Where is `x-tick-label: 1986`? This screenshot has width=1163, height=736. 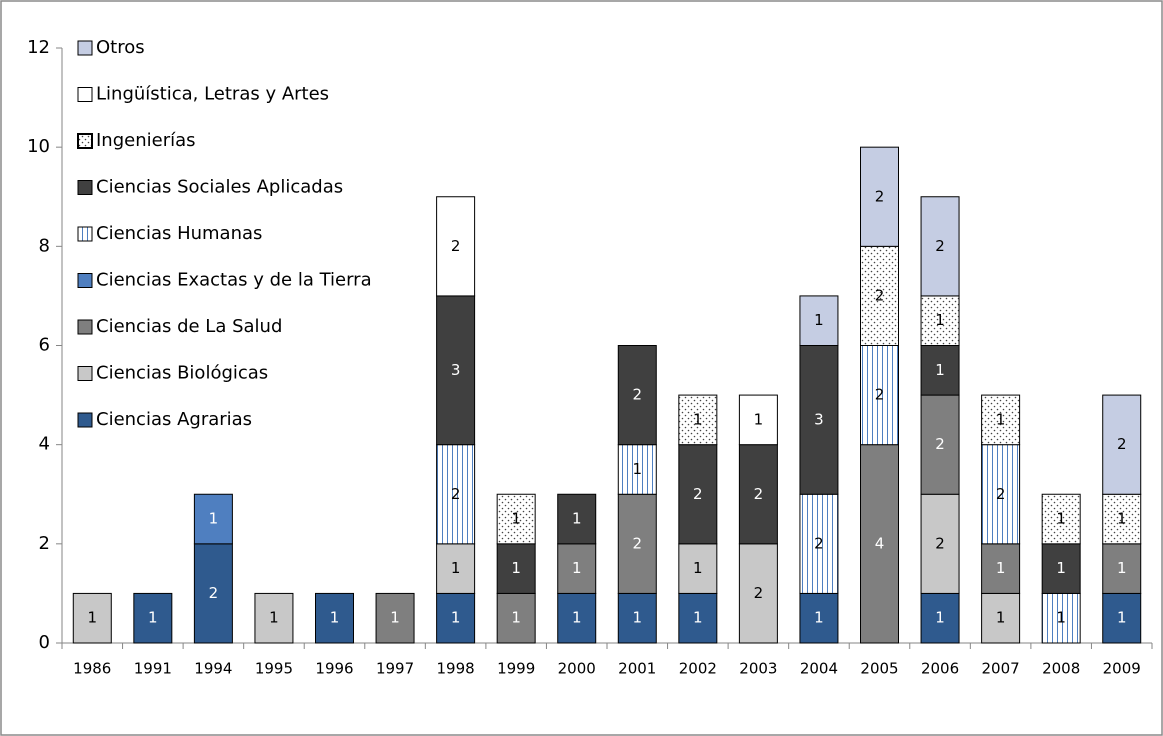
x-tick-label: 1986 is located at coordinates (92, 669).